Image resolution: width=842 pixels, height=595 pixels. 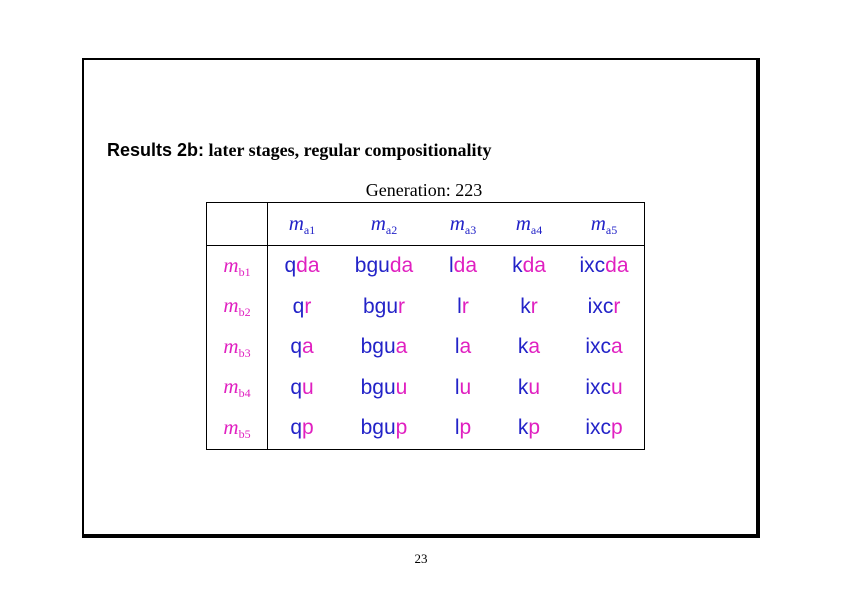 What do you see at coordinates (309, 229) in the screenshot?
I see `label-sub: a1` at bounding box center [309, 229].